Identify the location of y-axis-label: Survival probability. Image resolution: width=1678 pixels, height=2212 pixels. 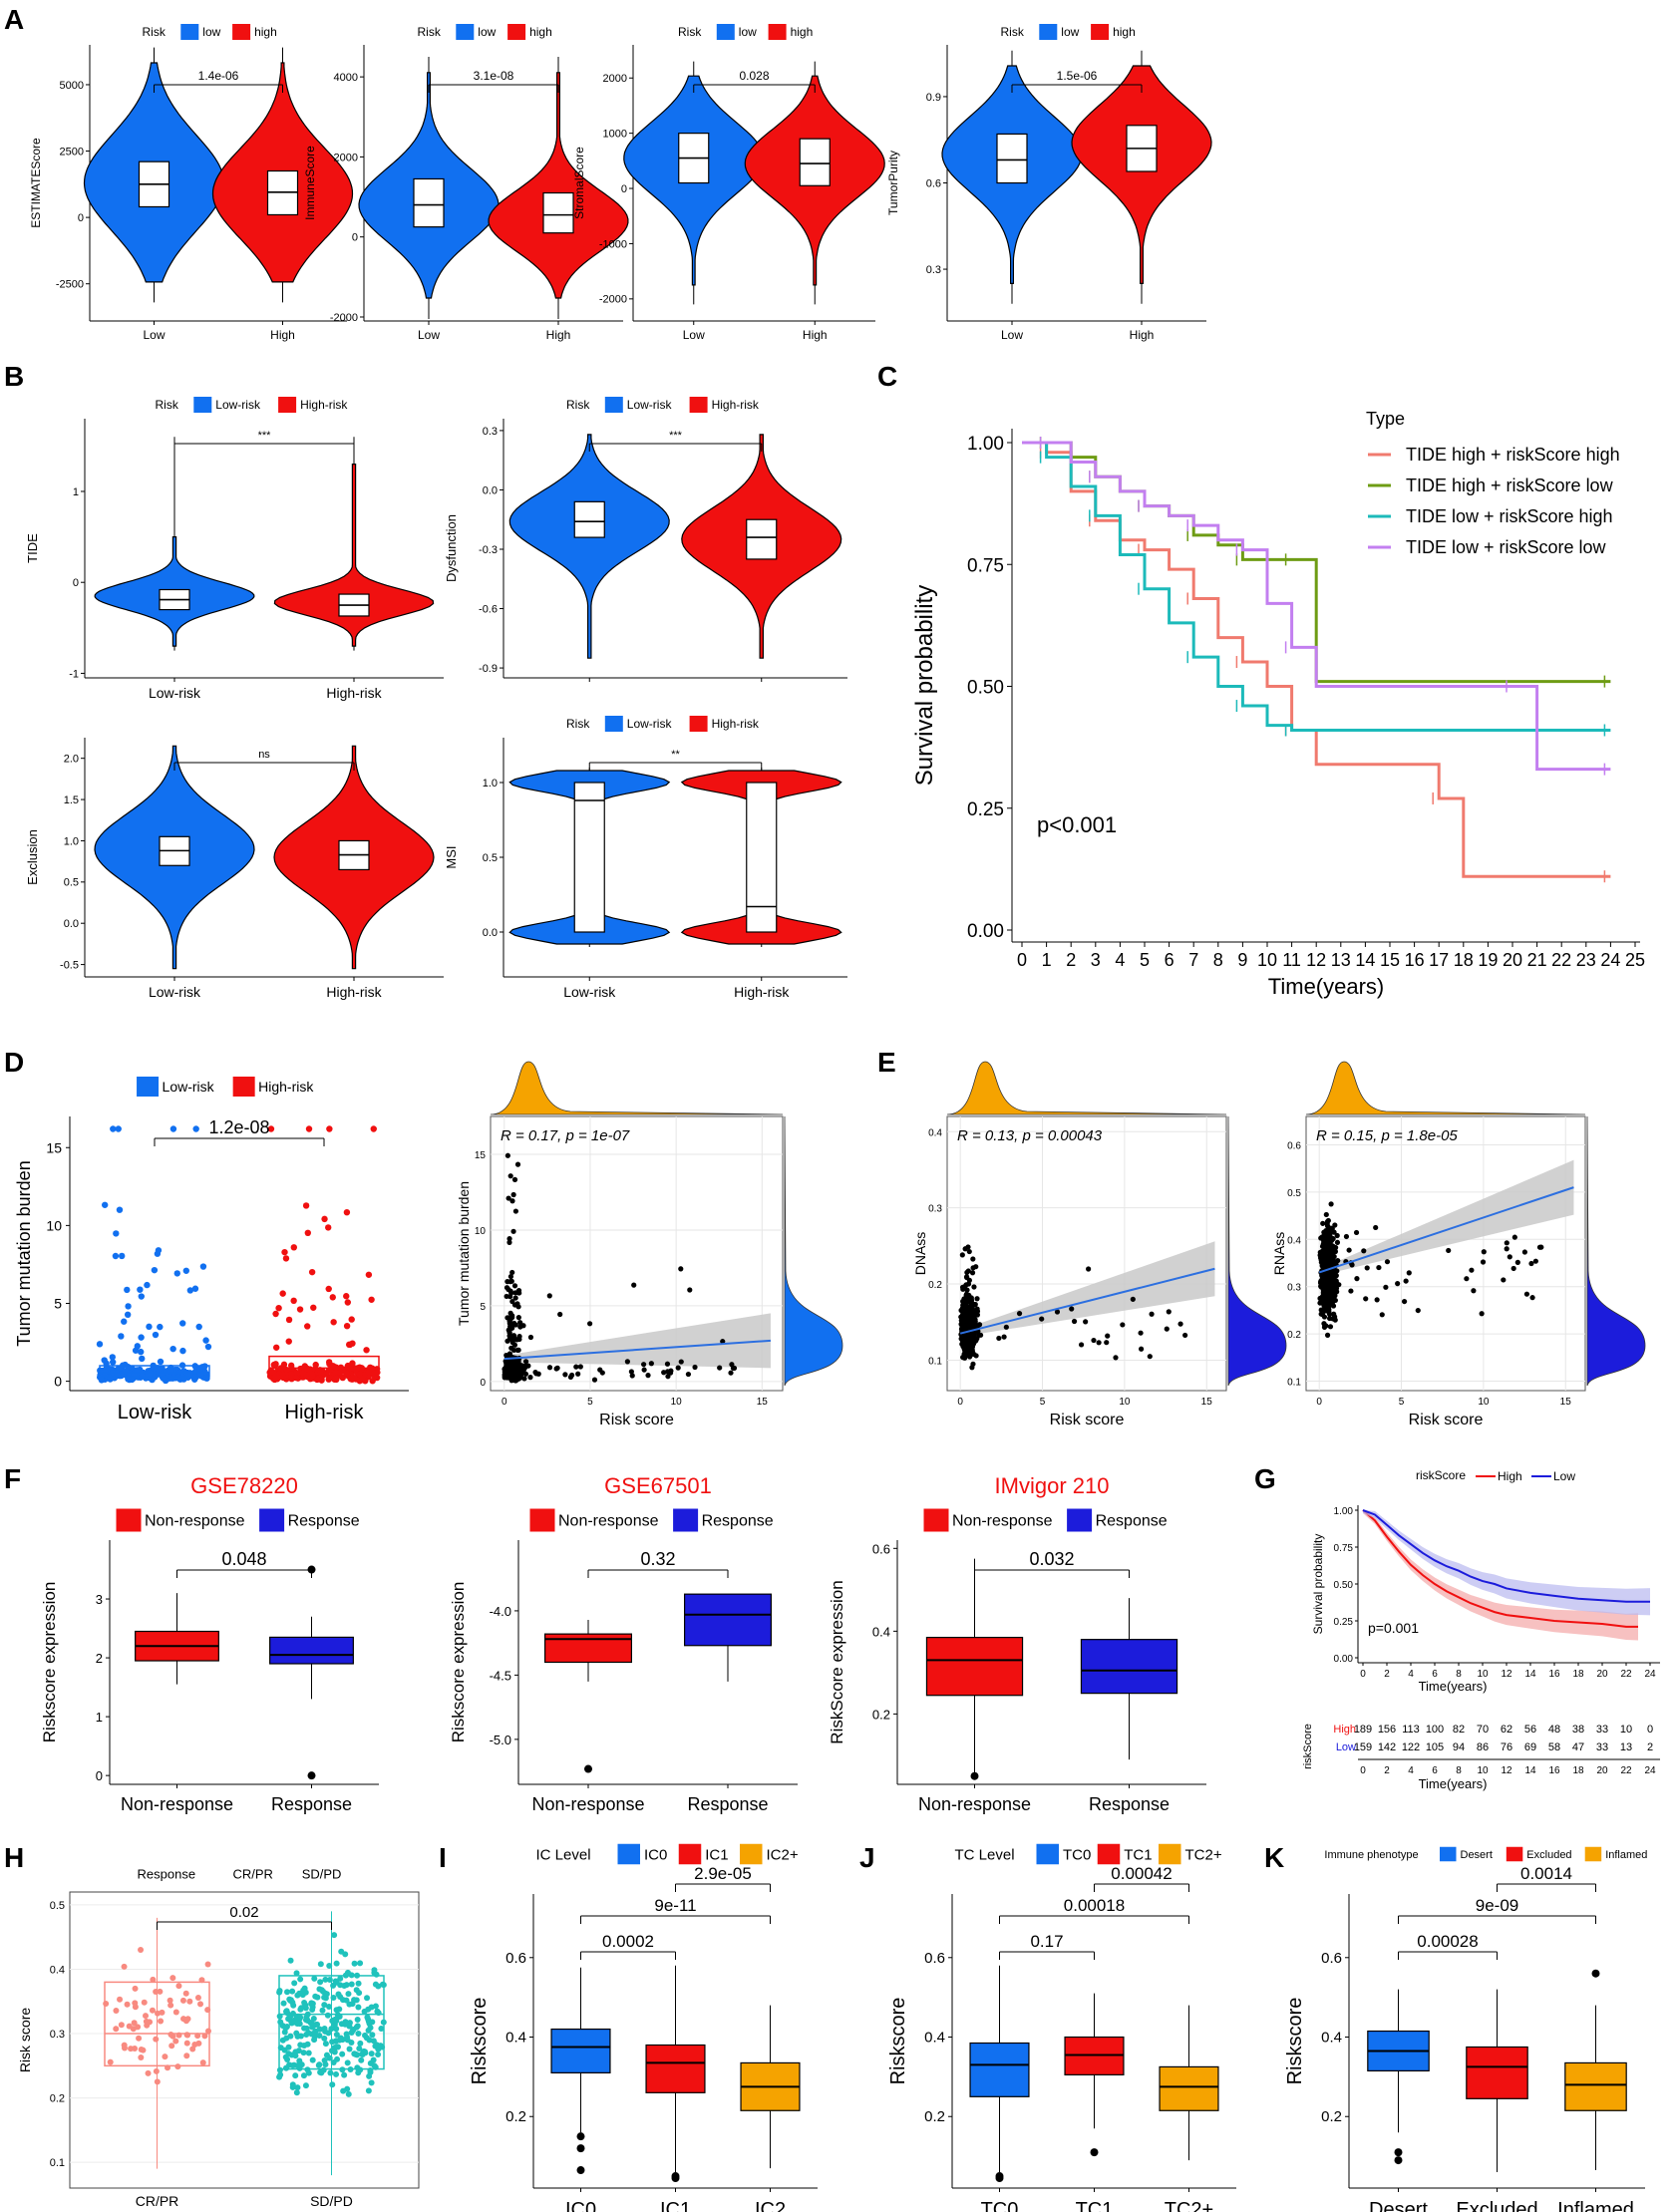
(1318, 1584).